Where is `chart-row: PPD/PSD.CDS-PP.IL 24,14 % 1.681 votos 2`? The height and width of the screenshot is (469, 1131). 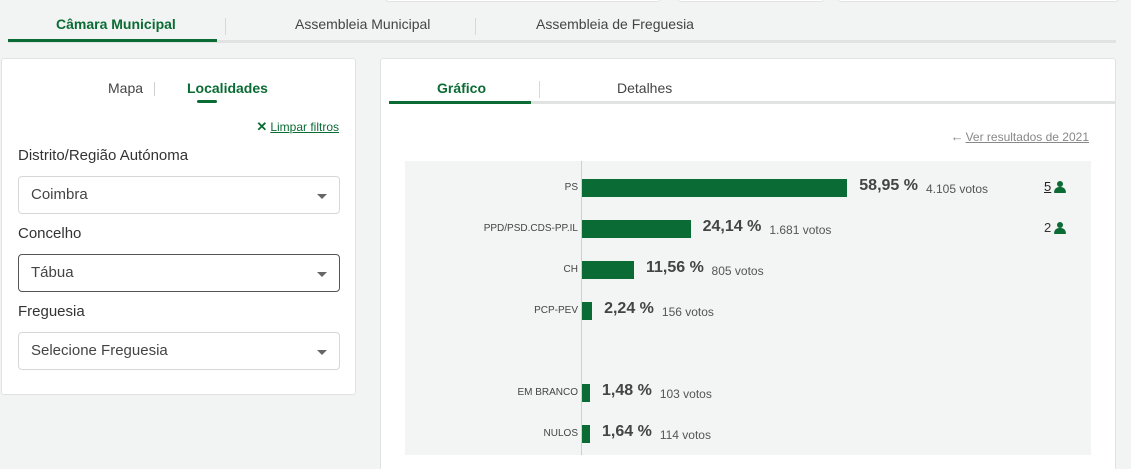 chart-row: PPD/PSD.CDS-PP.IL 24,14 % 1.681 votos 2 is located at coordinates (748, 229).